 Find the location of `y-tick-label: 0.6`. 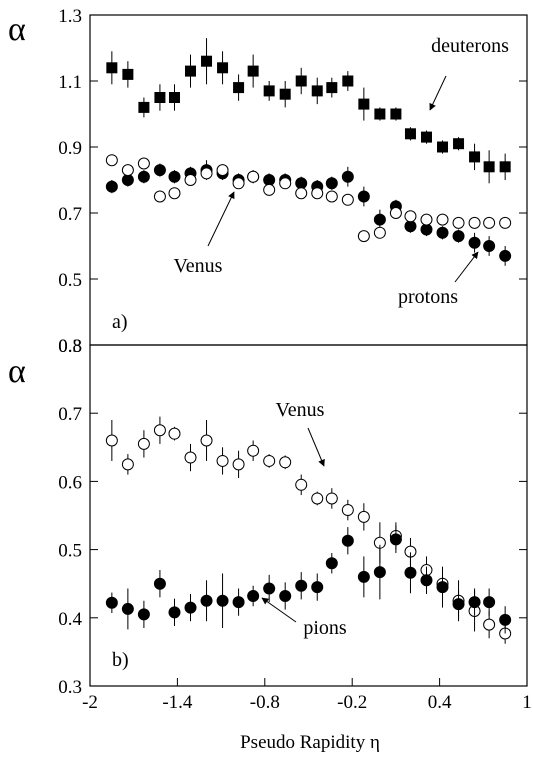

y-tick-label: 0.6 is located at coordinates (70, 482).